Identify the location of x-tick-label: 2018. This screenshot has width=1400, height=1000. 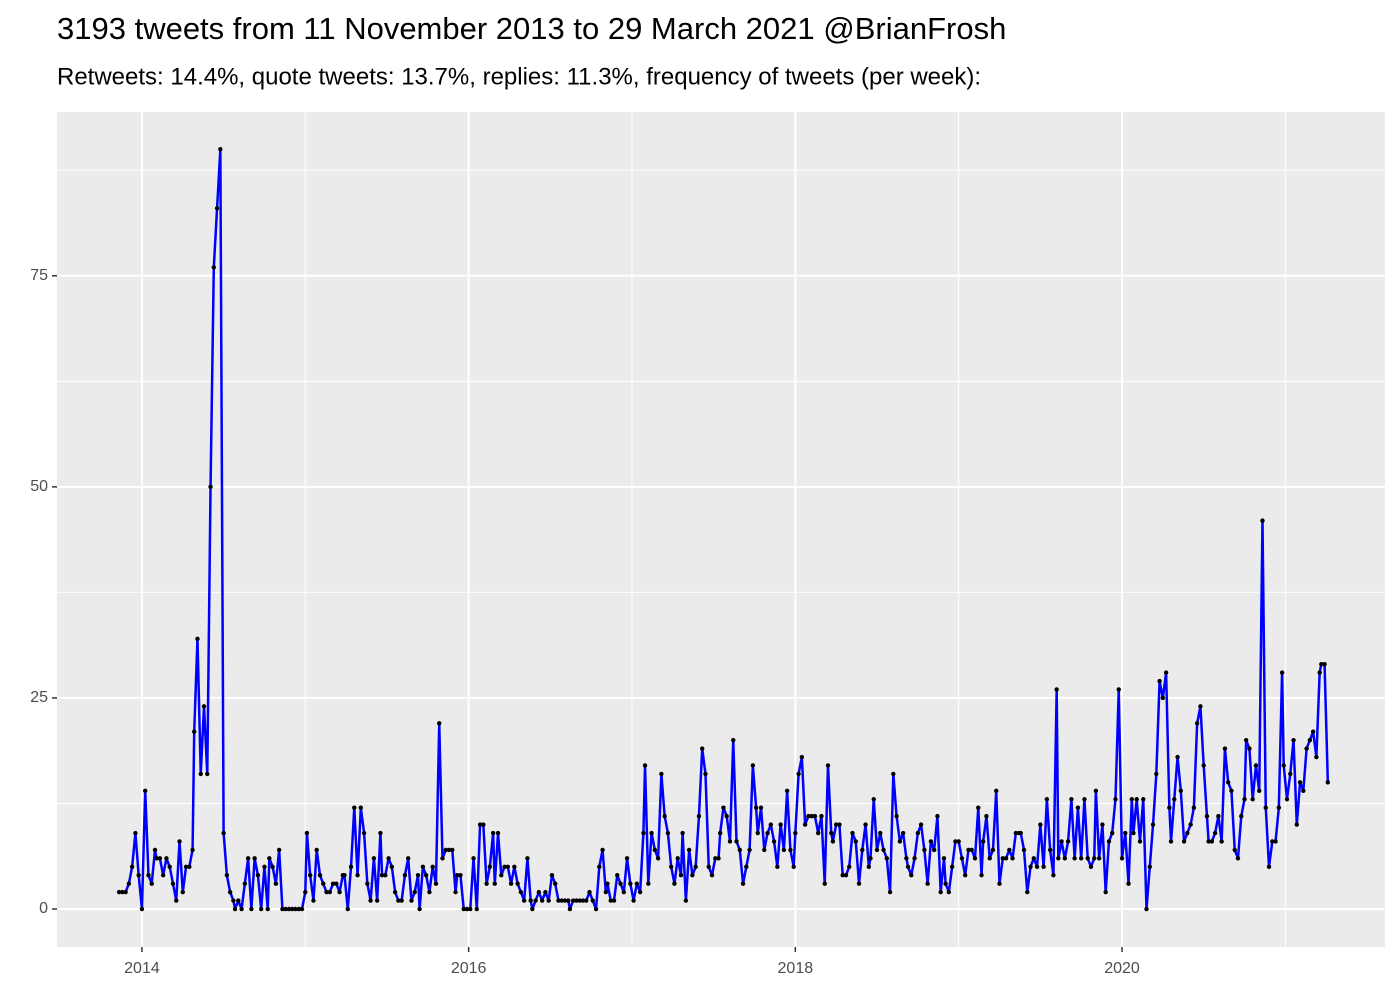
(796, 968).